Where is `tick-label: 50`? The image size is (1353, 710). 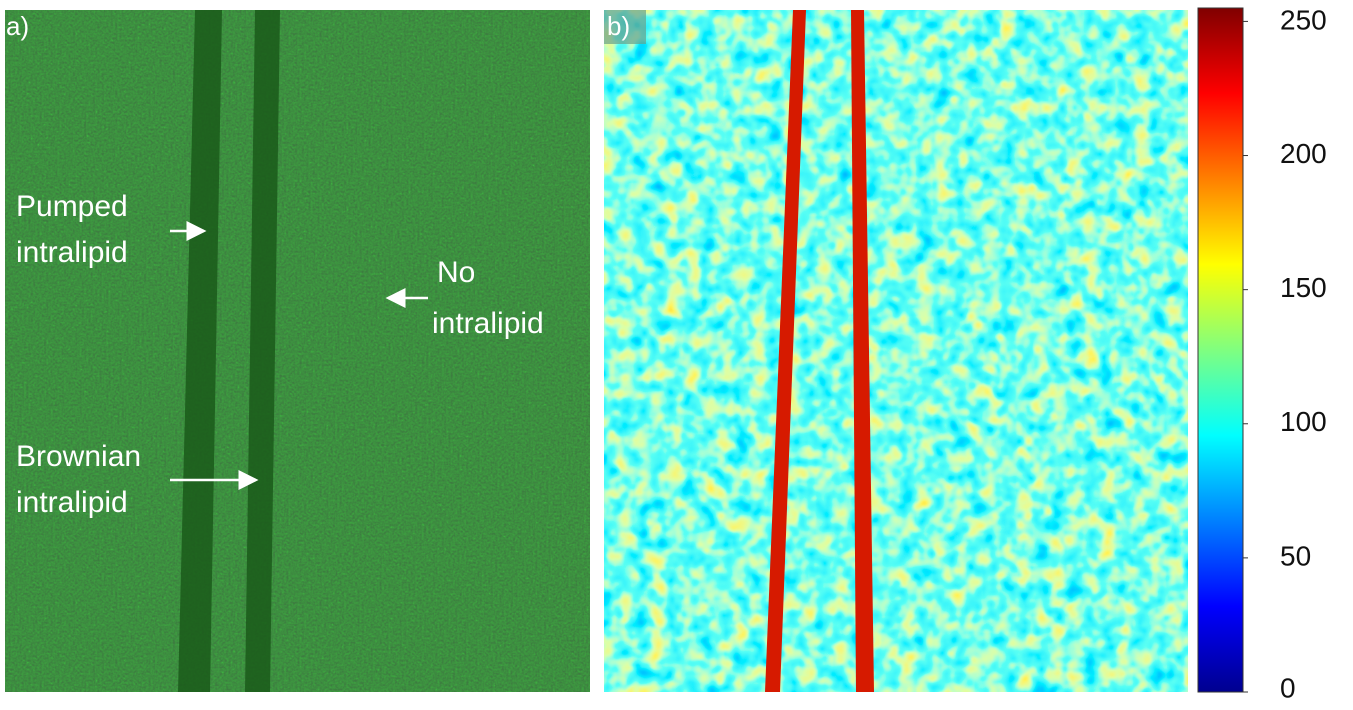 tick-label: 50 is located at coordinates (1295, 555).